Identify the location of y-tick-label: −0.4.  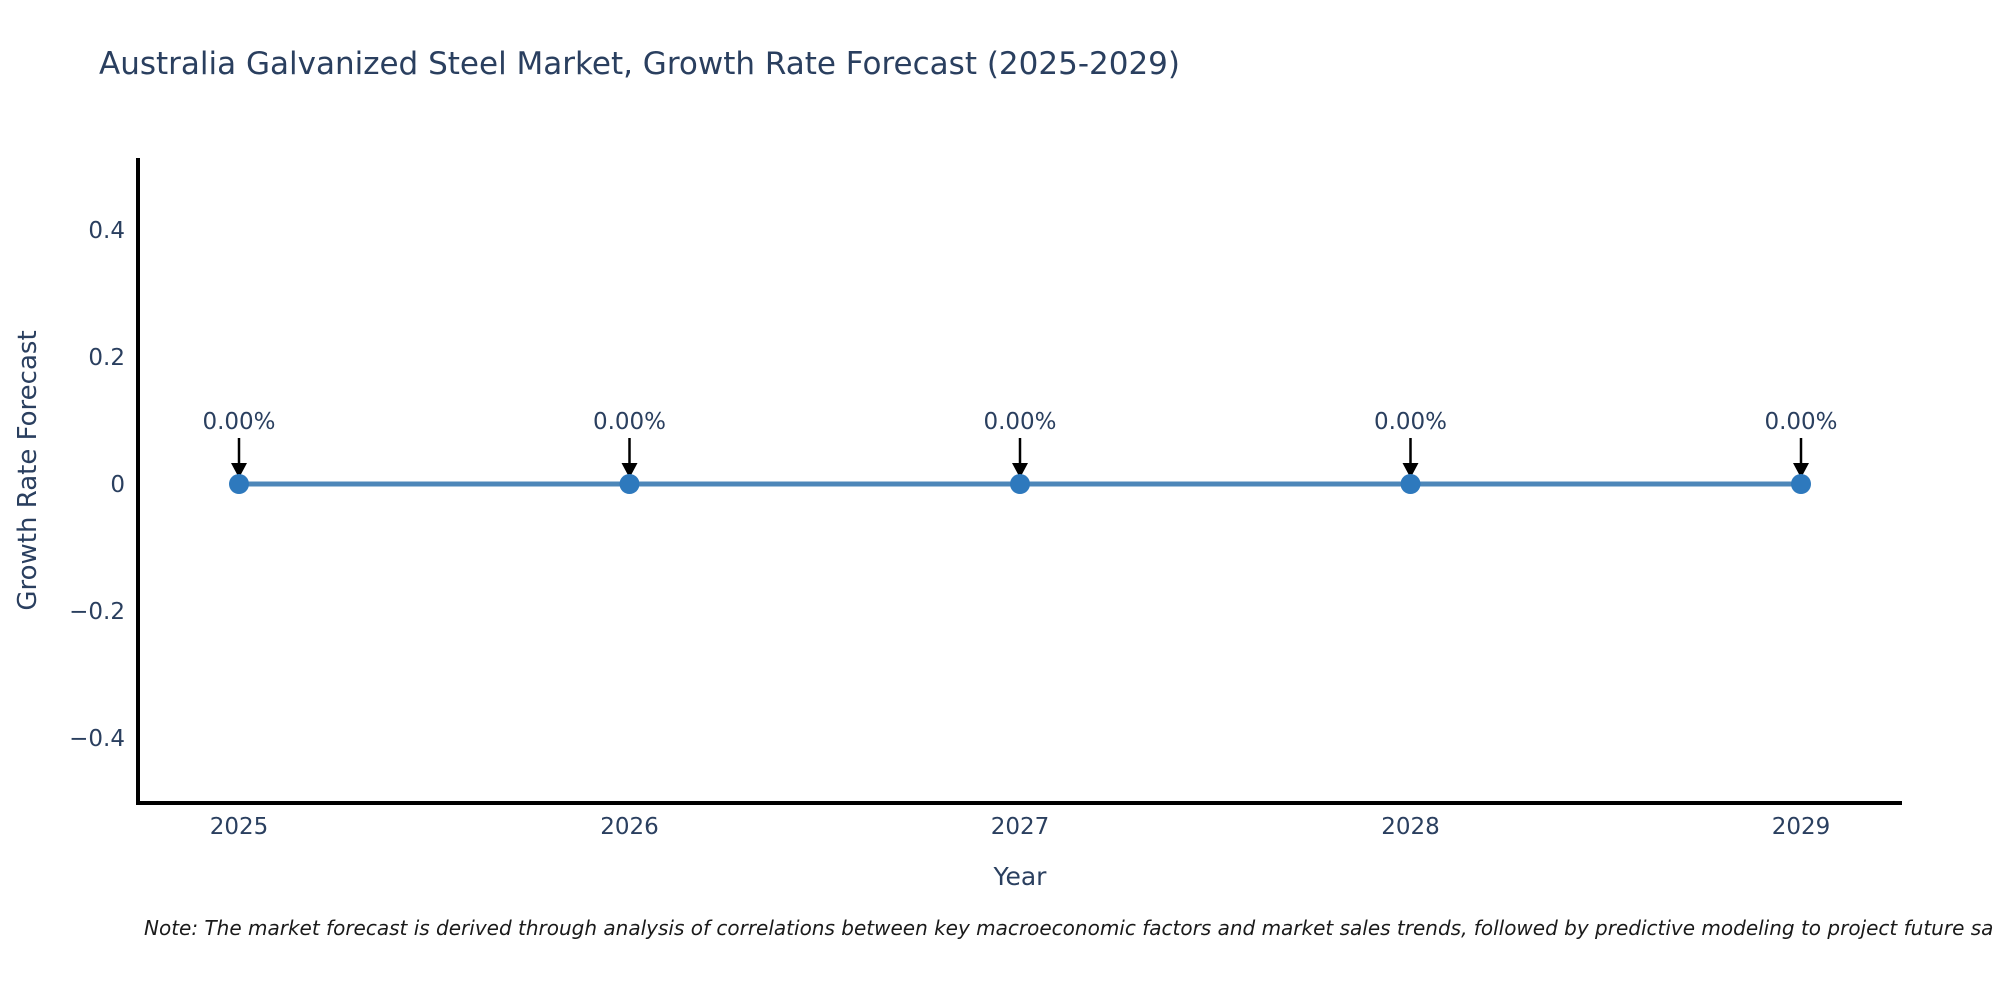
(97, 739).